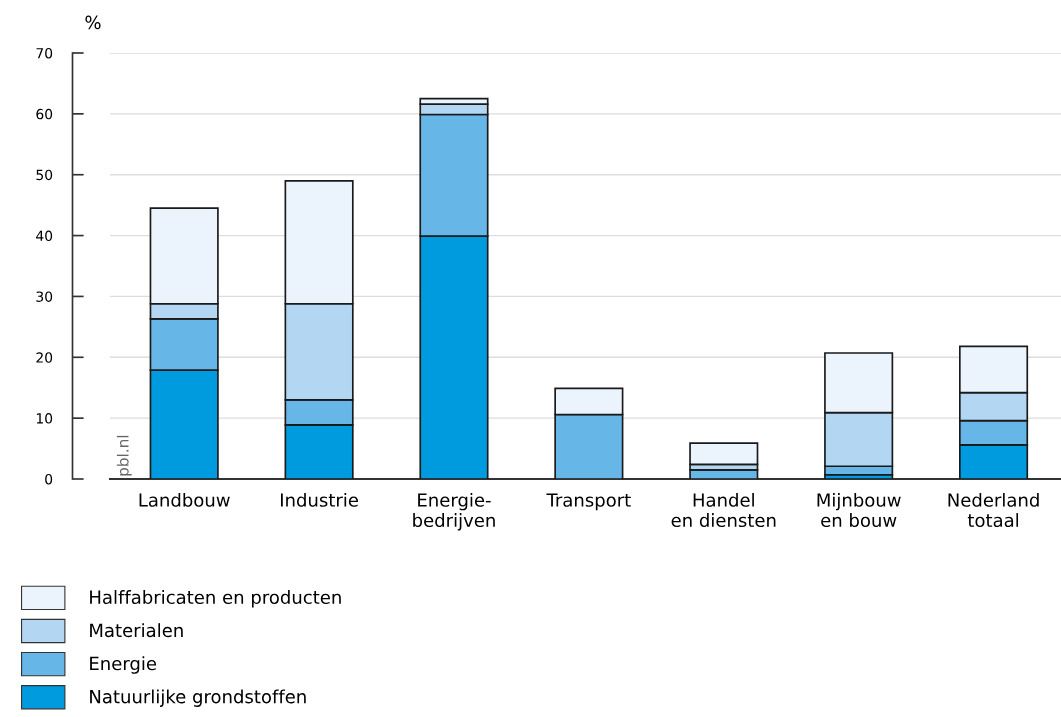  Describe the element at coordinates (993, 510) in the screenshot. I see `x-tick-label: Nederland totaal` at that location.